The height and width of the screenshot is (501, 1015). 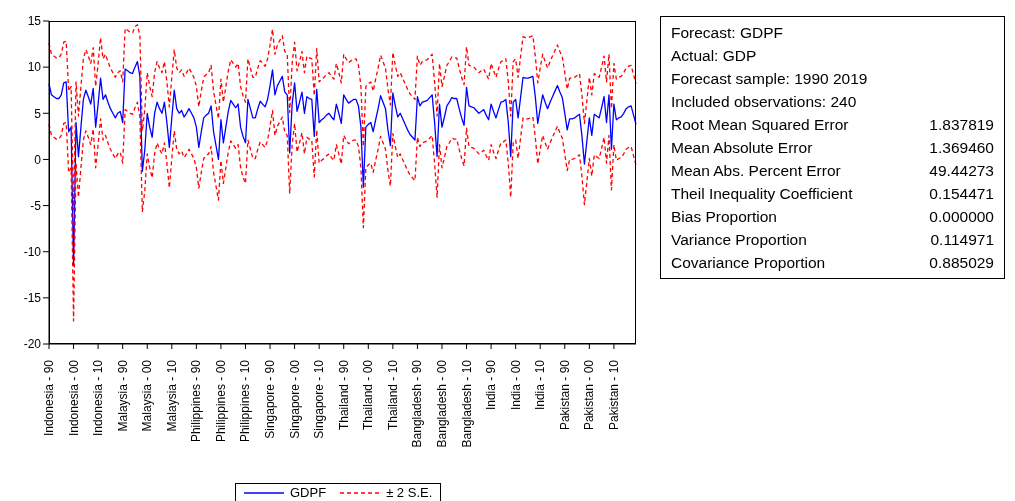 I want to click on x-tick-label: Thailand - 10, so click(x=392, y=395).